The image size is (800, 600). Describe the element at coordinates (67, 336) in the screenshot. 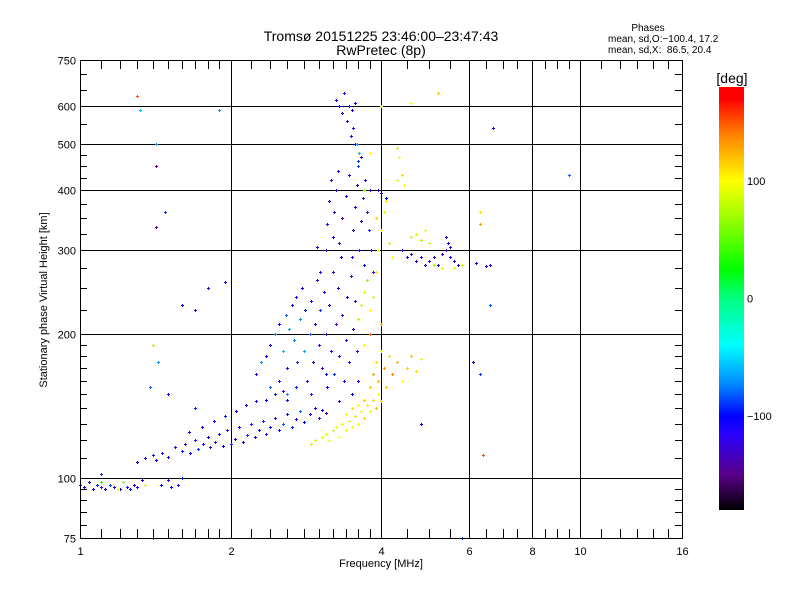

I see `y-tick-label: 200` at that location.